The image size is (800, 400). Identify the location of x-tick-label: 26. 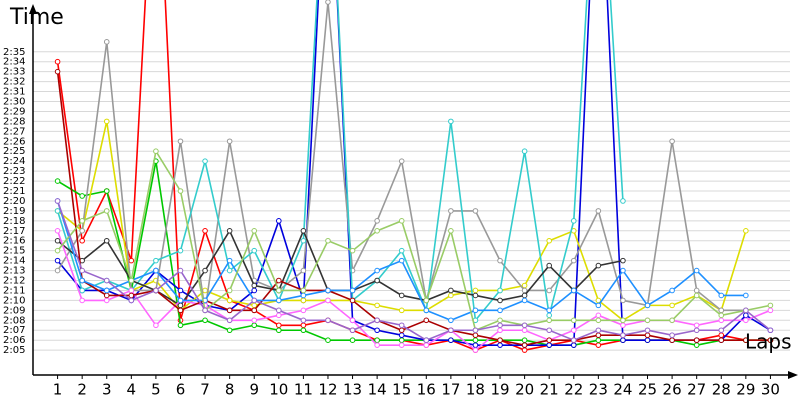
(672, 390).